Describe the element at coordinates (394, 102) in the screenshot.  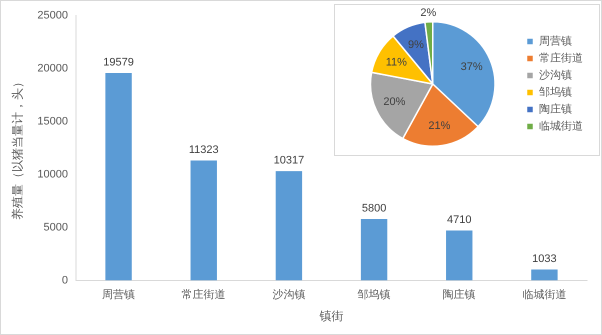
I see `data-label: 20%` at that location.